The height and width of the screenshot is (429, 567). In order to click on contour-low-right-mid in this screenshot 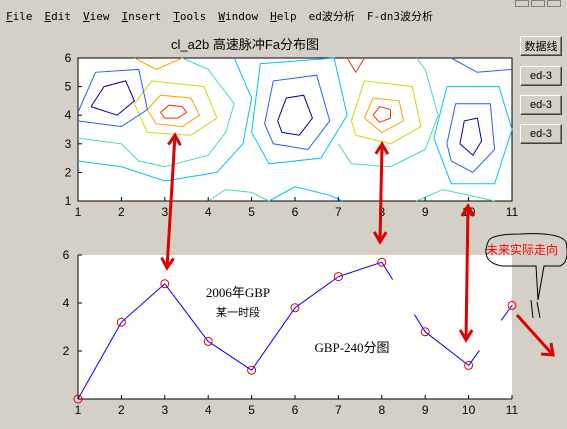, I will do `click(471, 138)`.